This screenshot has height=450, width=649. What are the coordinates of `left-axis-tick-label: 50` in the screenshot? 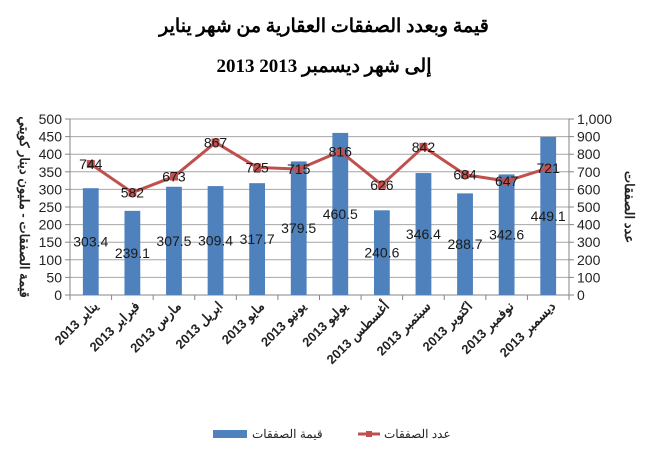 It's located at (54, 277).